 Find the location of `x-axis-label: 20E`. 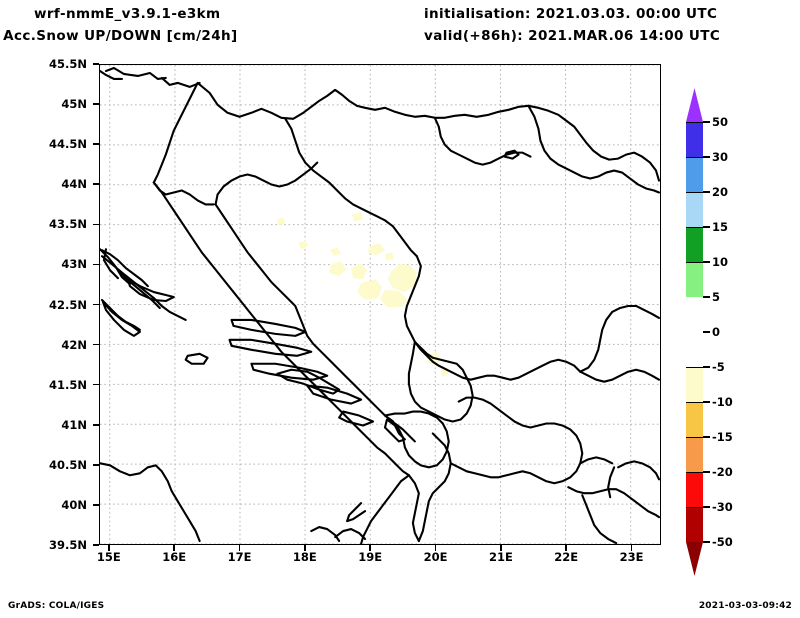

x-axis-label: 20E is located at coordinates (435, 557).